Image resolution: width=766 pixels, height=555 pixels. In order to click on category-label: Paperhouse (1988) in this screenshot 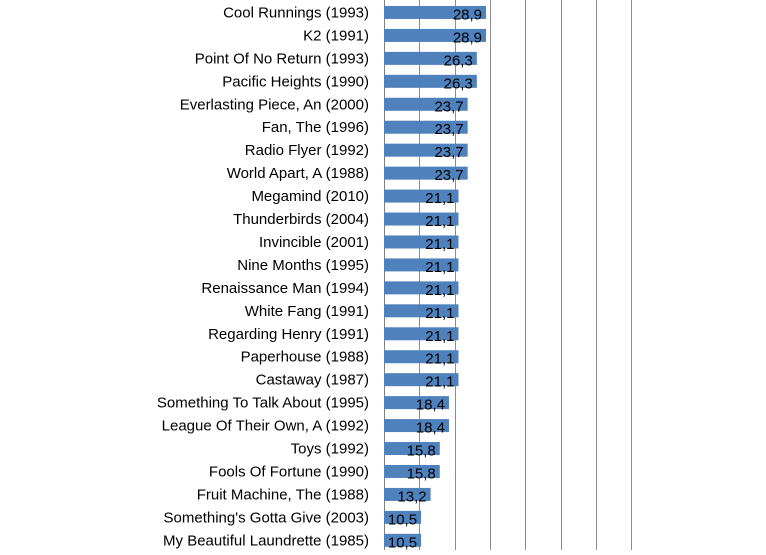, I will do `click(305, 357)`.